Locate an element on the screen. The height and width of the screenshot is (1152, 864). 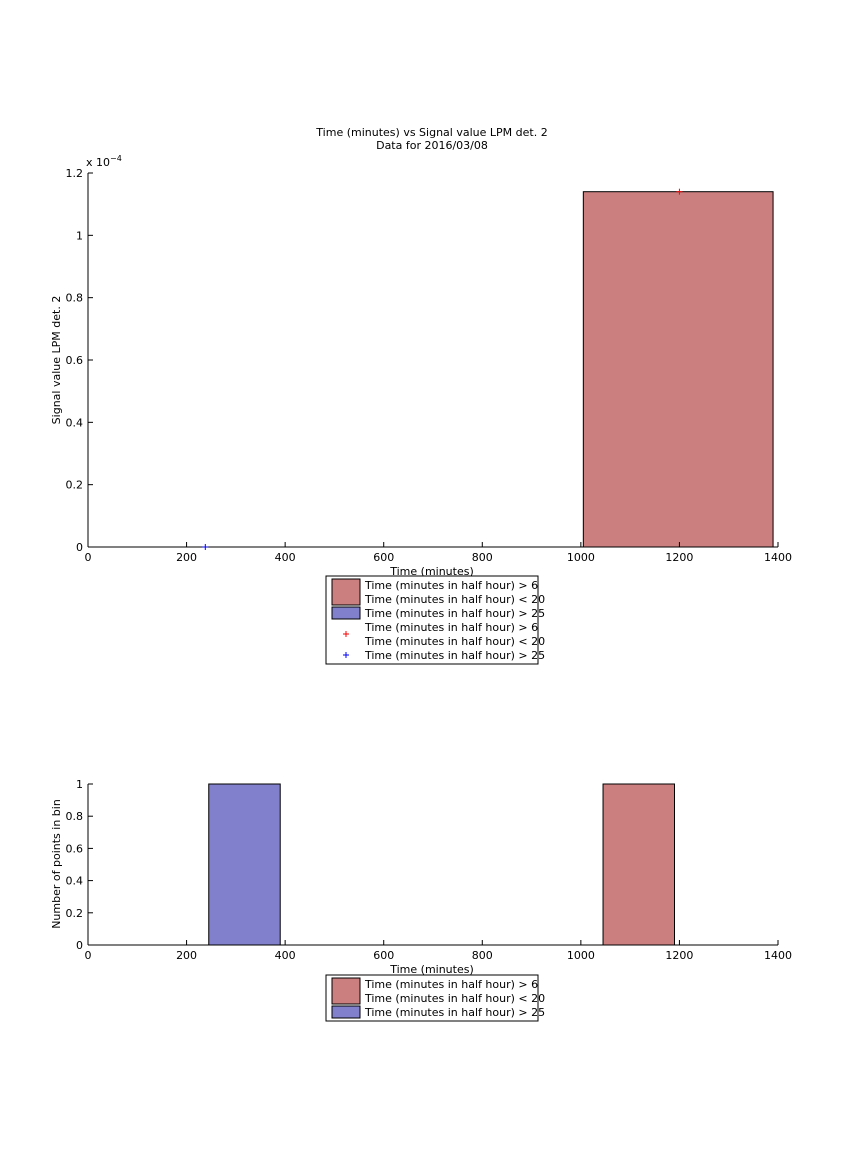
plot-area: 0 200 400 600 800 1000 1200 1400 0 0.2 0.4 0.6 0.8 1 is located at coordinates (429, 870).